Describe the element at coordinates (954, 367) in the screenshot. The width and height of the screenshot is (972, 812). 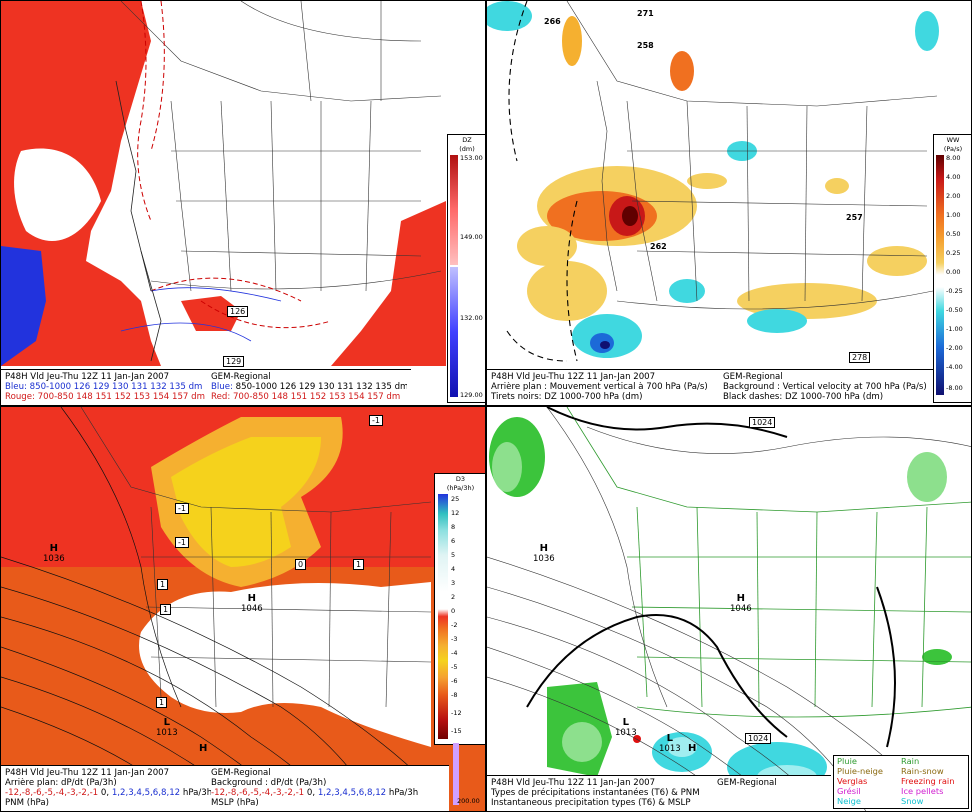
I see `colorbar-tick: -4.00` at that location.